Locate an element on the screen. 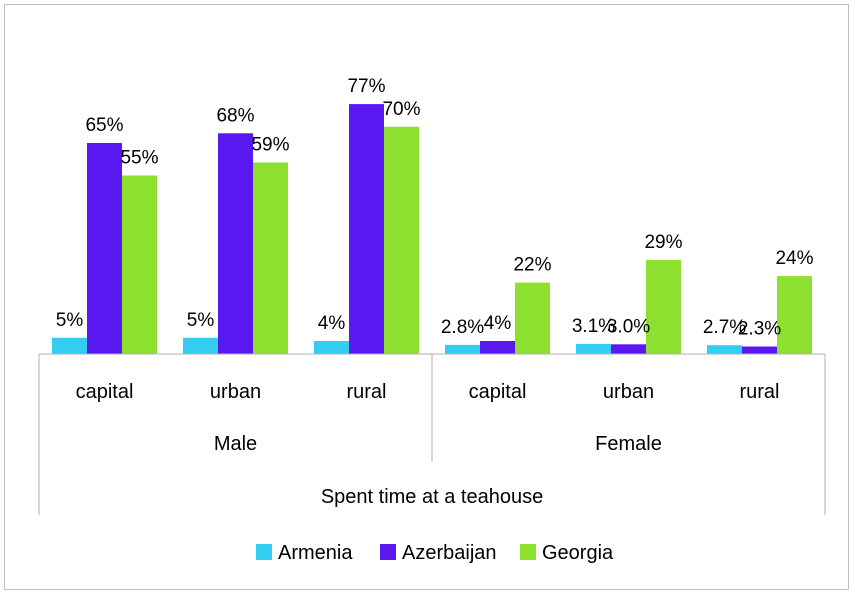 The width and height of the screenshot is (855, 595). category-label-2: rural is located at coordinates (366, 392).